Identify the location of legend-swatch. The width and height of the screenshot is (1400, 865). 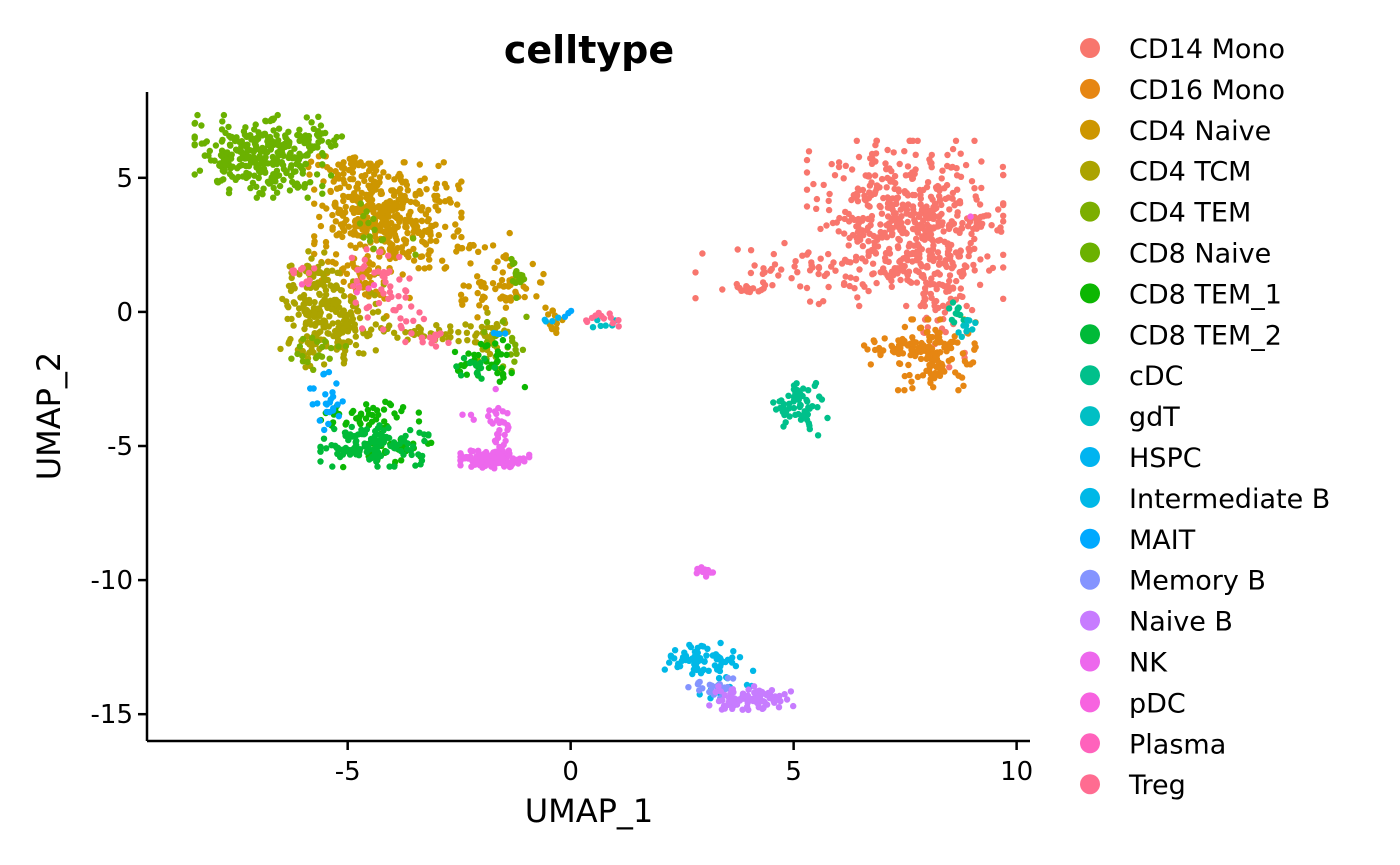
(1090, 620).